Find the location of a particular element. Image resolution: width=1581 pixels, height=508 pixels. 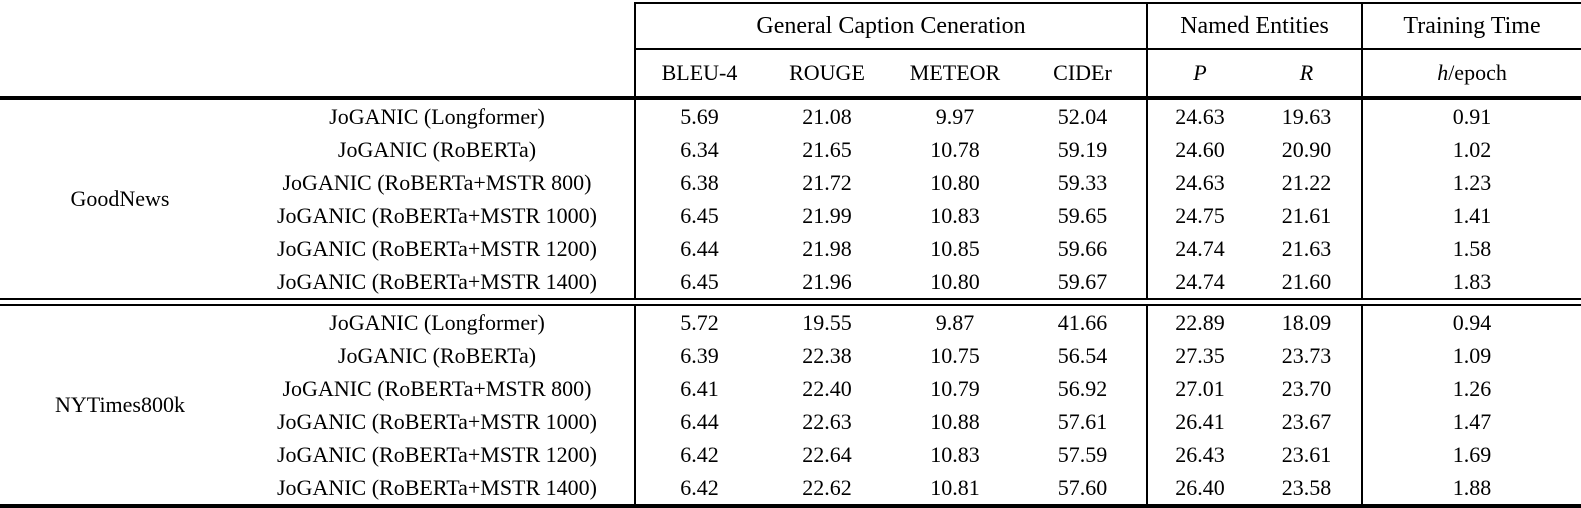

metric-value-cell: 27.35 is located at coordinates (1199, 355).